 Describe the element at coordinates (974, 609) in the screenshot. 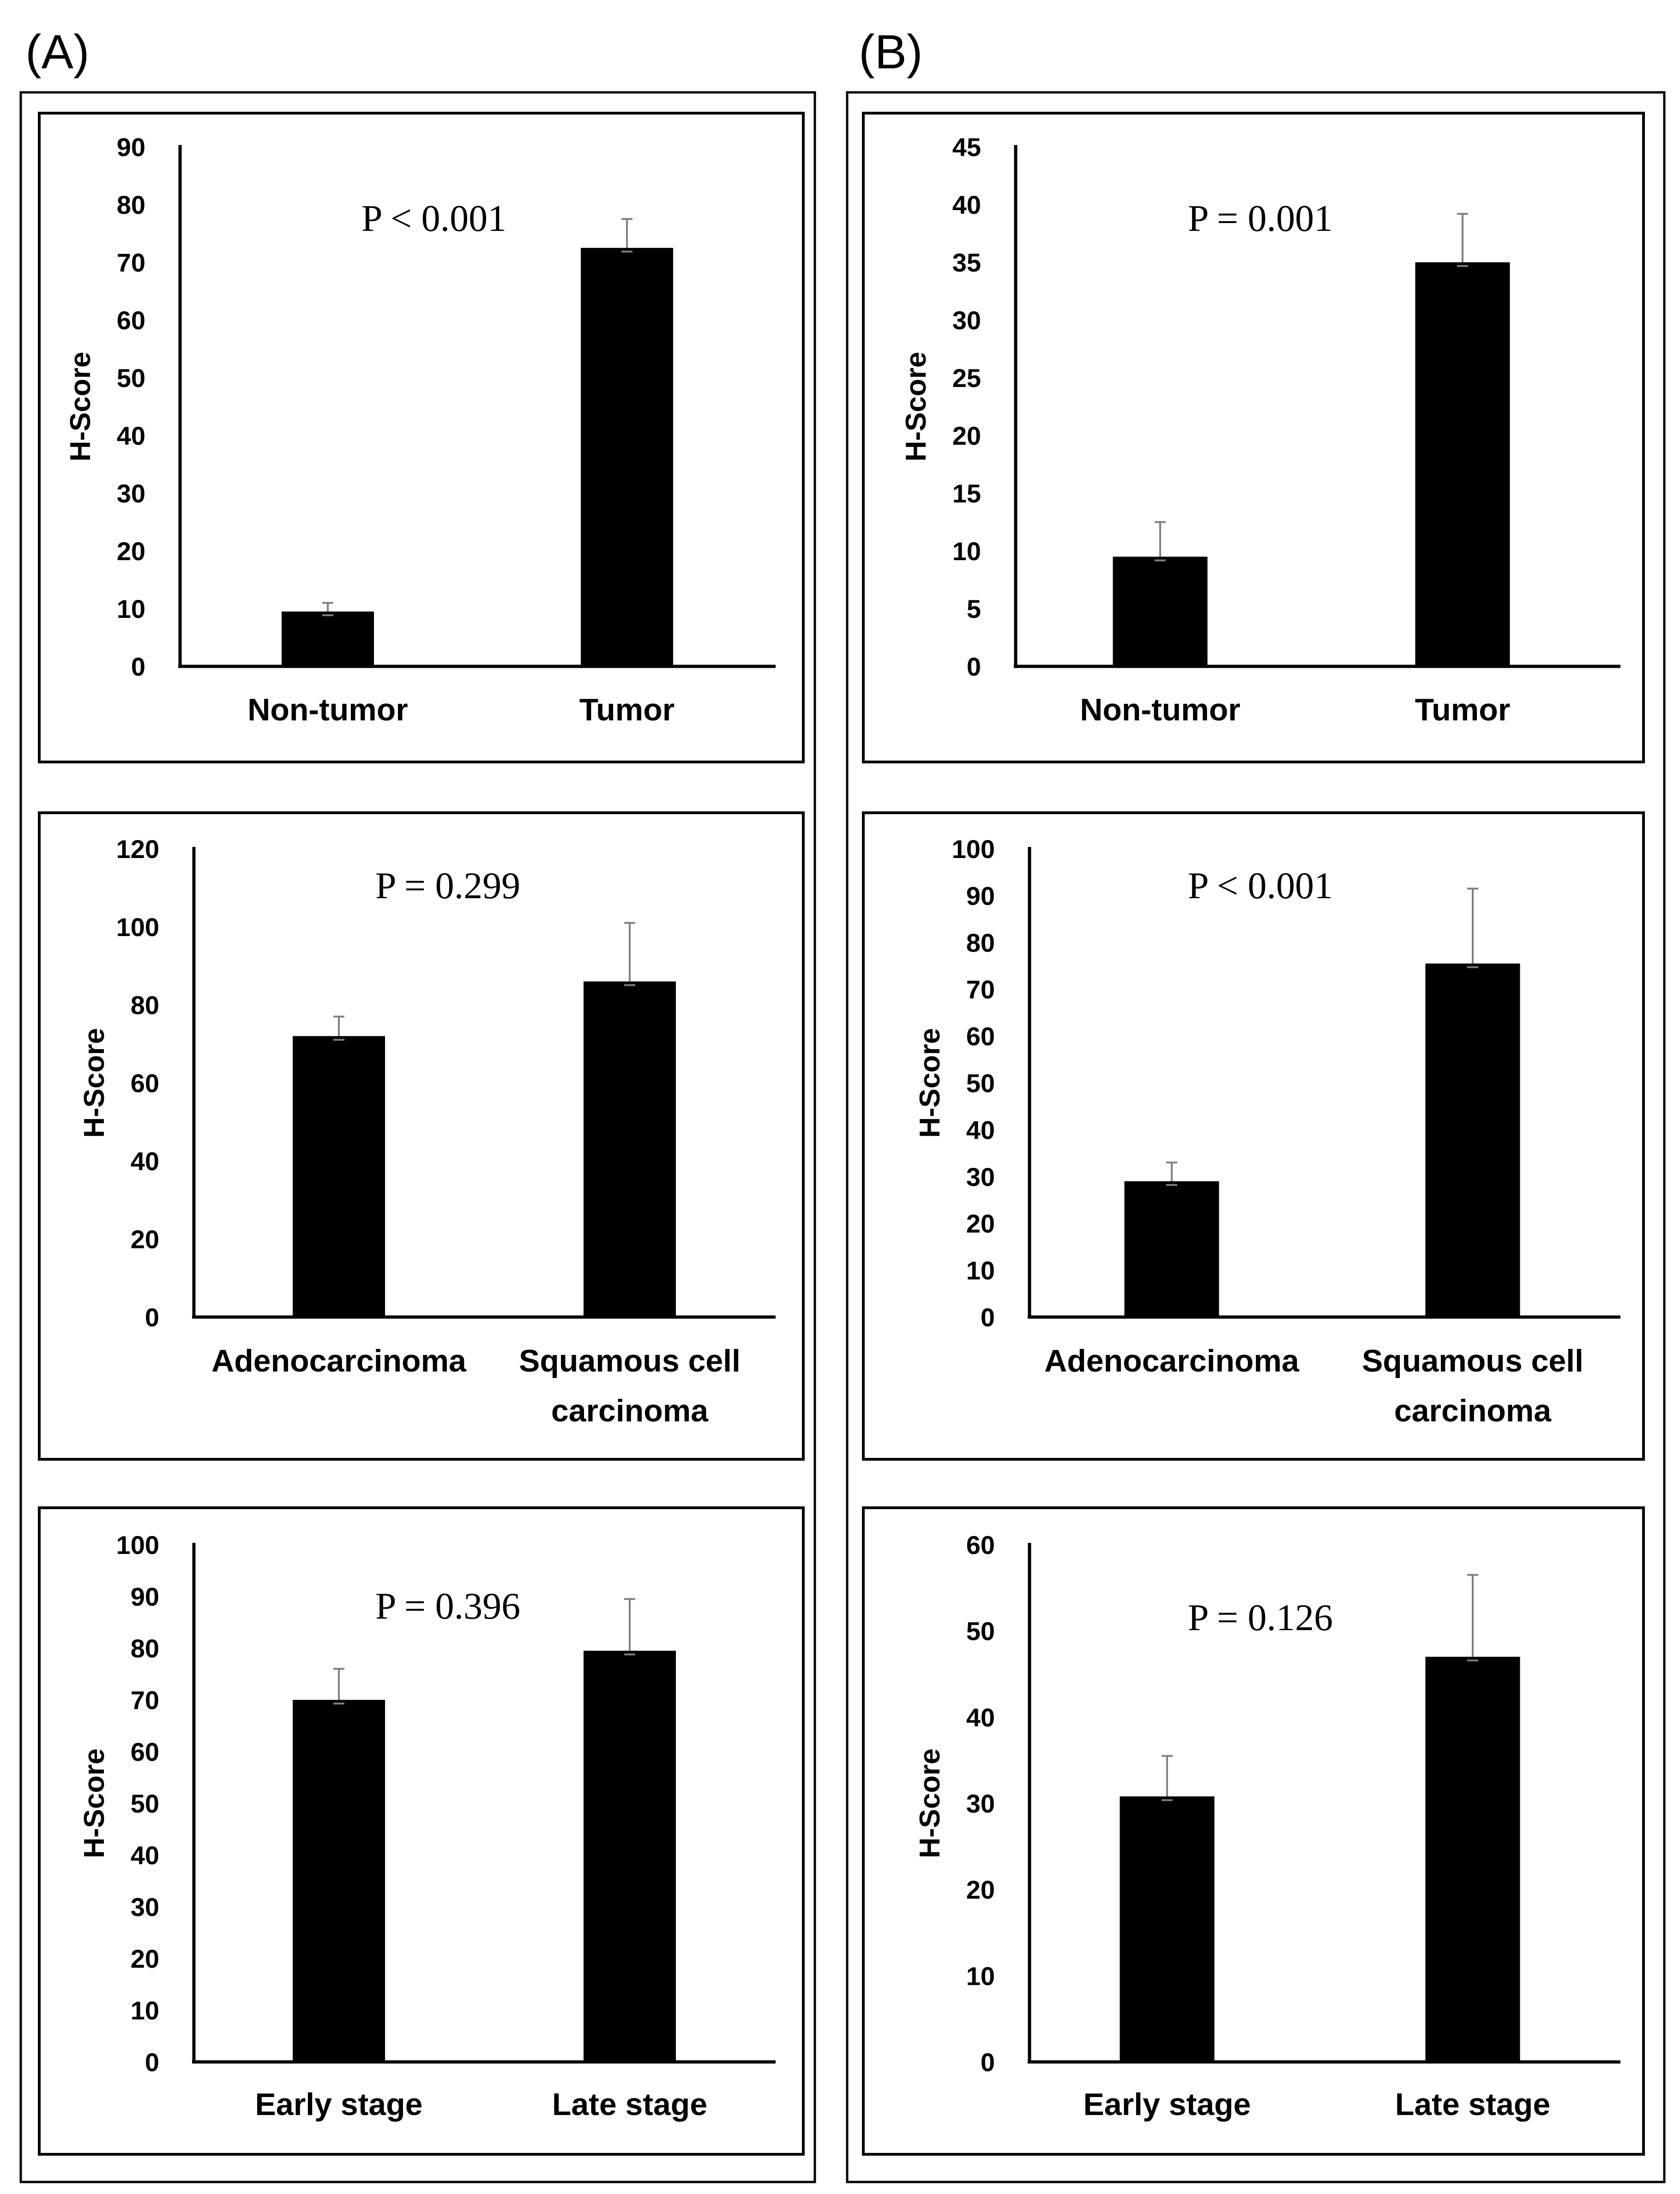

I see `y-tick-label: 5` at that location.